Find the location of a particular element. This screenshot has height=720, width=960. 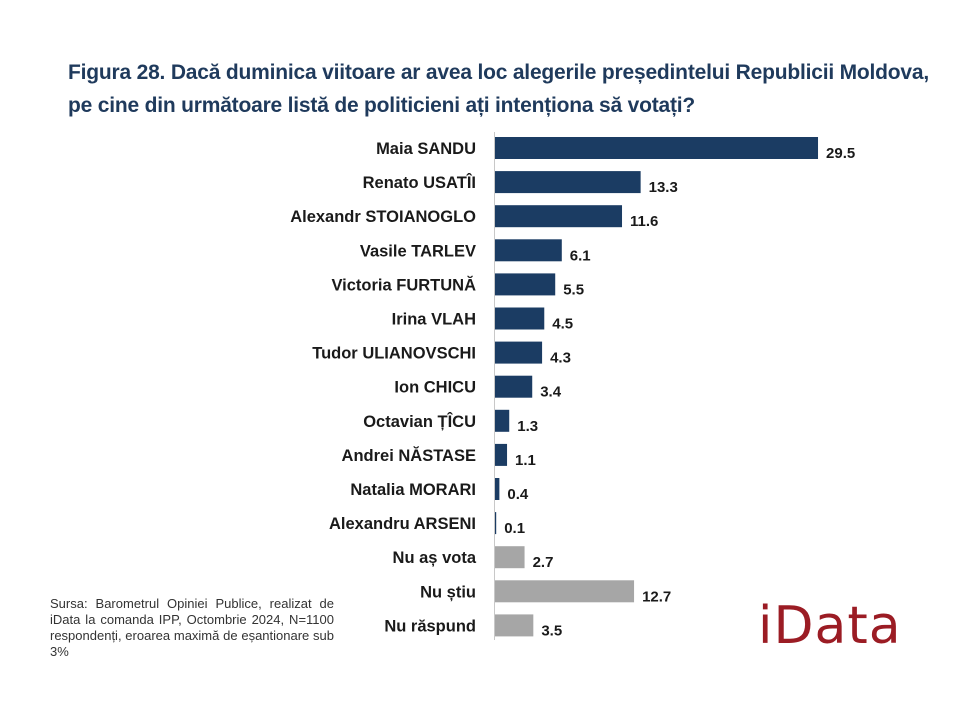

value-label: 1.3 is located at coordinates (527, 426).